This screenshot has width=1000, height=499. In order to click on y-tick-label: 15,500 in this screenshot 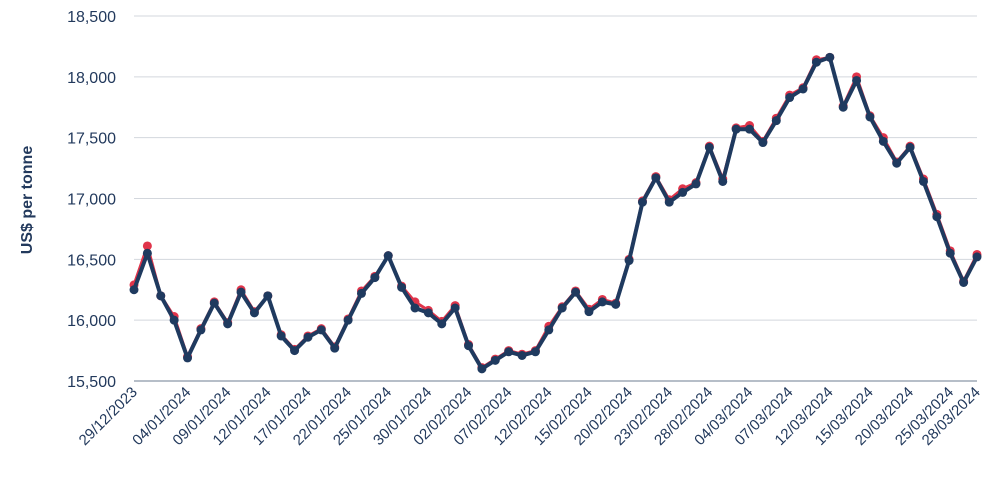, I will do `click(91, 382)`.